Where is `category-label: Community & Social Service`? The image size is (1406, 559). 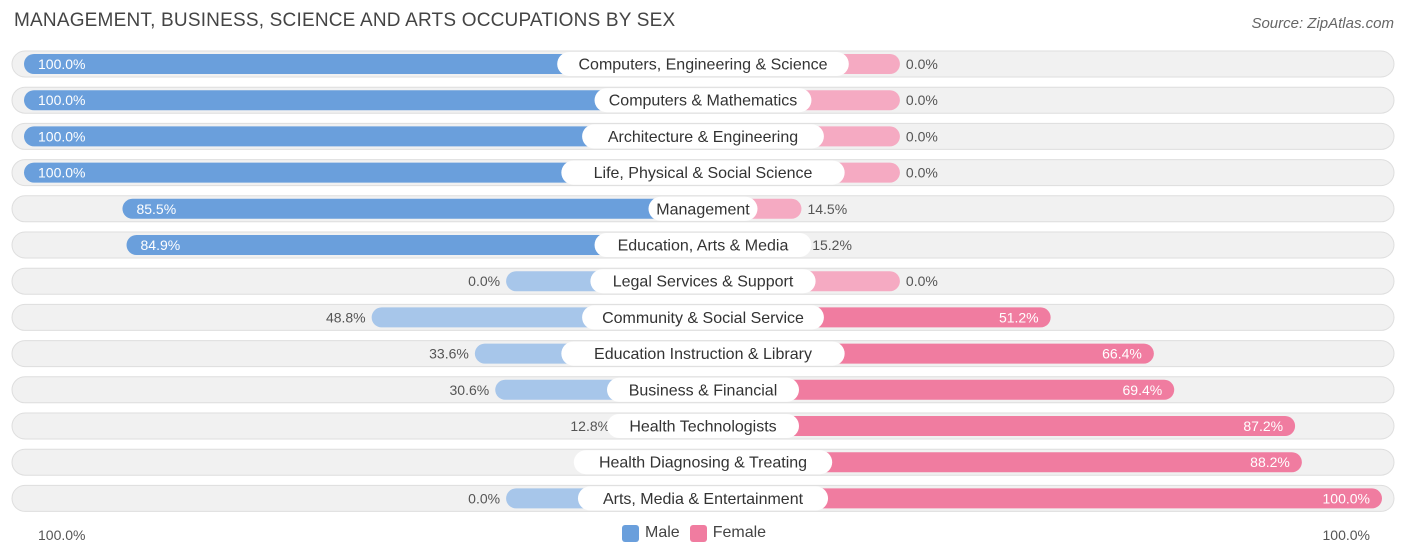
category-label: Community & Social Service is located at coordinates (703, 318).